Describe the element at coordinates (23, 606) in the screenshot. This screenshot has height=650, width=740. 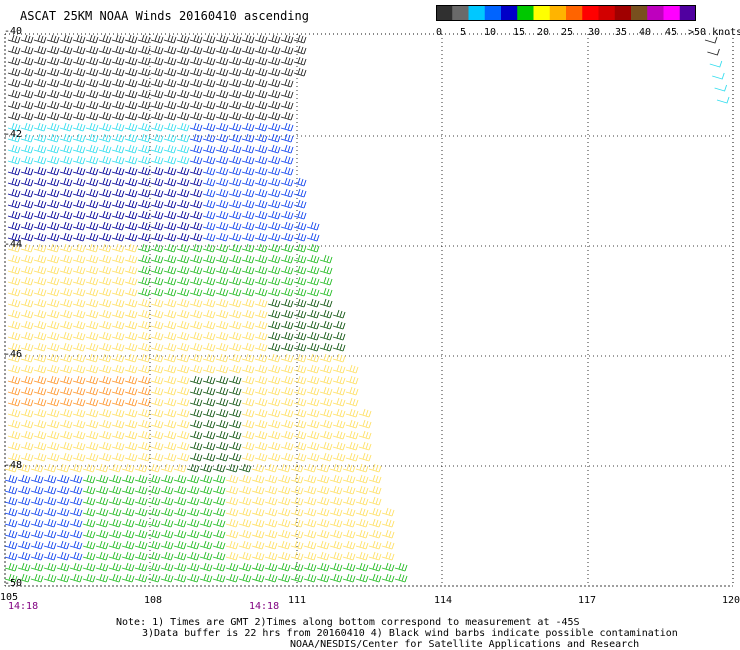
I see `time-label: 14:18` at that location.